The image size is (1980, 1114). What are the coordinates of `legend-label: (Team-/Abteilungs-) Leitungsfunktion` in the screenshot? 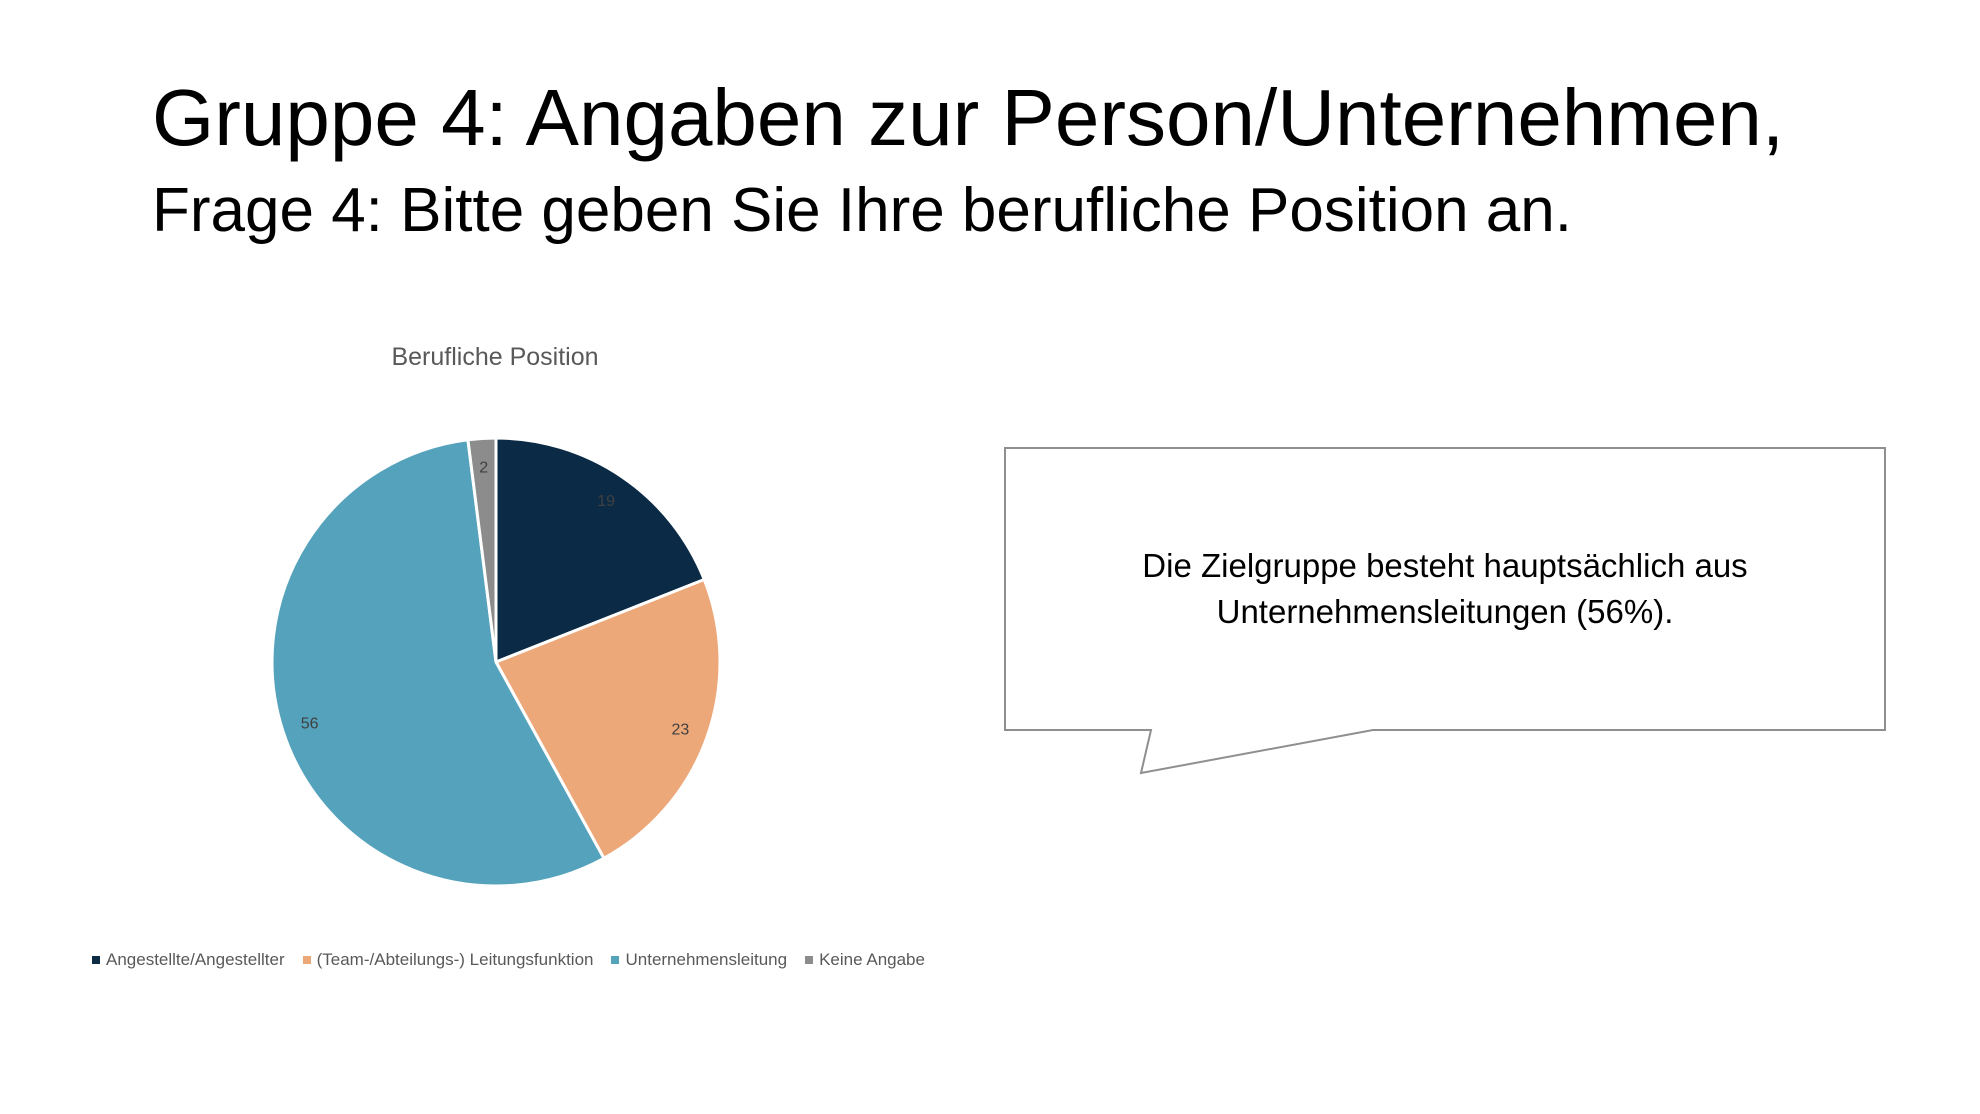 It's located at (455, 959).